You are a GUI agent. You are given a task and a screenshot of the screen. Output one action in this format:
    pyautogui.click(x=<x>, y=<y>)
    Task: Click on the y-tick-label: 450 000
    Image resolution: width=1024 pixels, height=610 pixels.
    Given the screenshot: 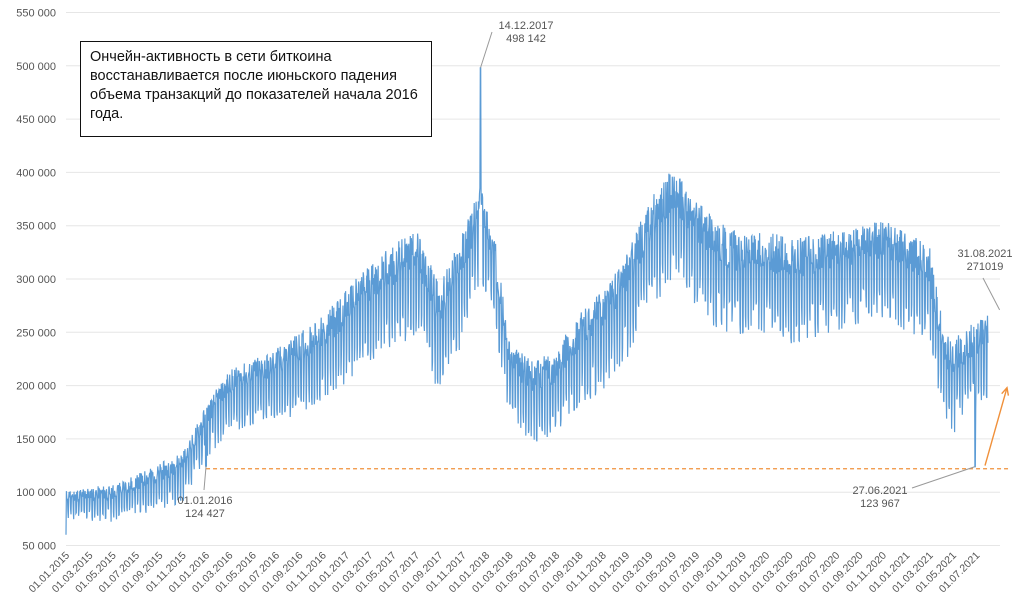 What is the action you would take?
    pyautogui.click(x=36, y=120)
    